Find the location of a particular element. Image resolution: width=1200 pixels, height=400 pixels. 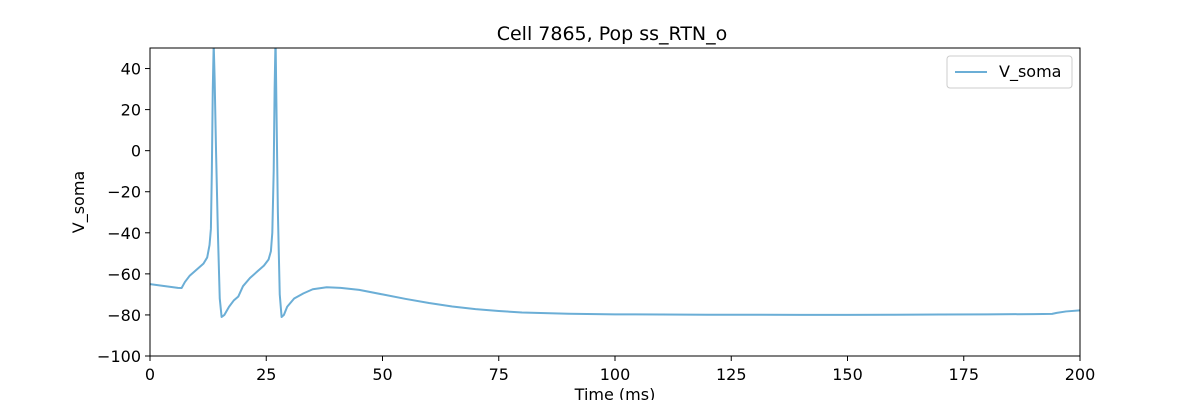

y-axis: −100 −80 −60 −40 −20 0 20 40 is located at coordinates (123, 213).